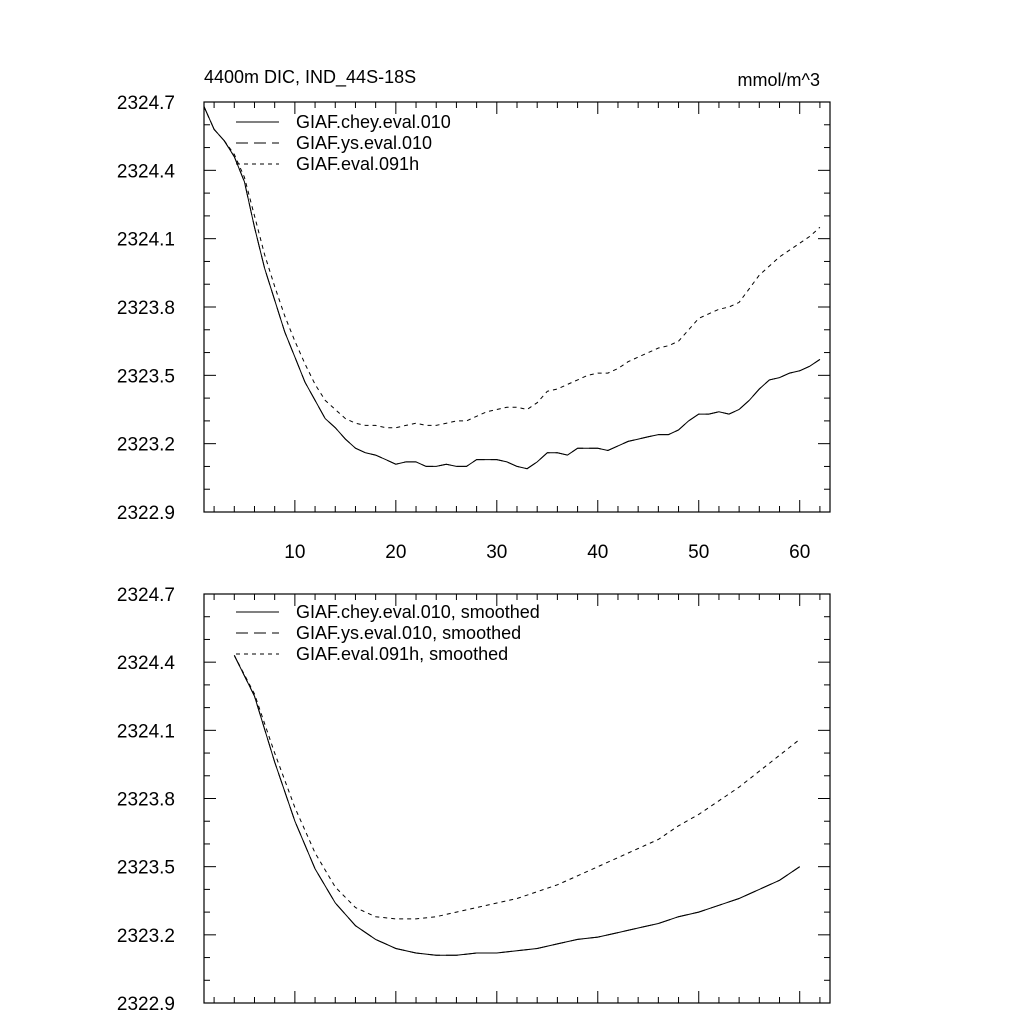 Image resolution: width=1024 pixels, height=1024 pixels. Describe the element at coordinates (310, 77) in the screenshot. I see `chart-title: 4400m DIC, IND_44S-18S` at that location.